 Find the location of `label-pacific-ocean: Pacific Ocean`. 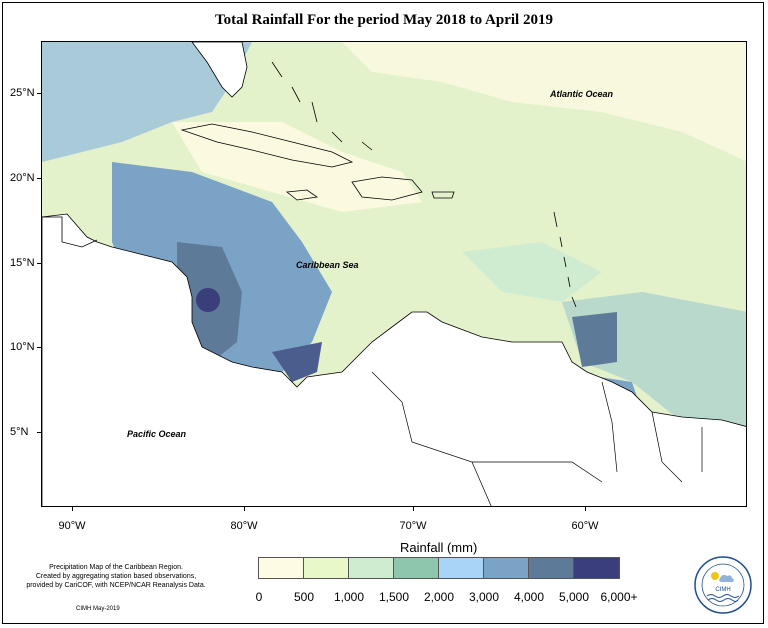

label-pacific-ocean: Pacific Ocean is located at coordinates (157, 434).